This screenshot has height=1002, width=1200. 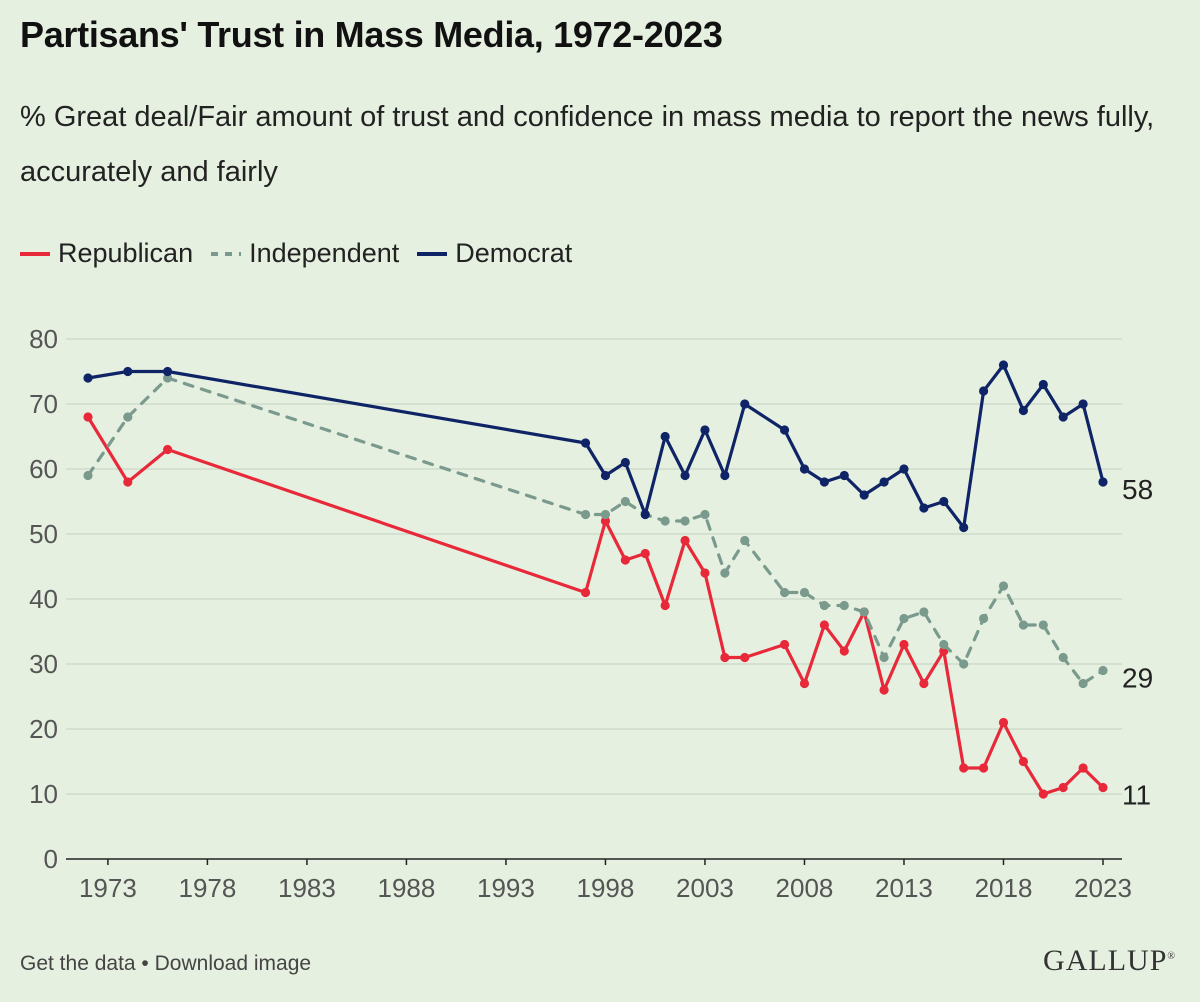 I want to click on data-point-democrat-2000, so click(x=645, y=514).